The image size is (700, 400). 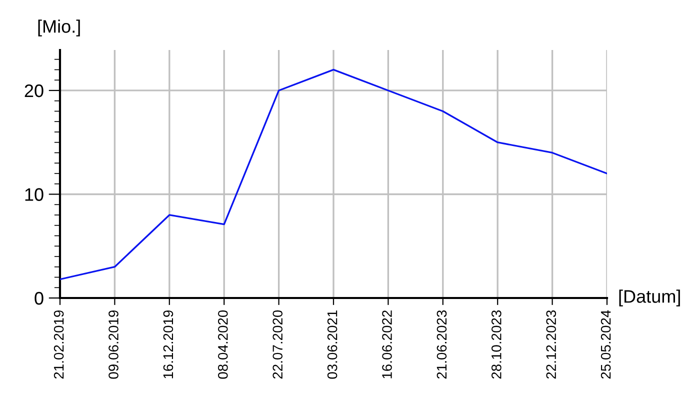 What do you see at coordinates (551, 344) in the screenshot?
I see `x-tick-label: 22.12.2023` at bounding box center [551, 344].